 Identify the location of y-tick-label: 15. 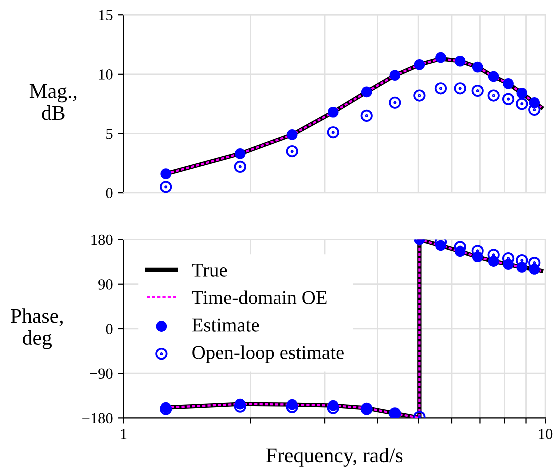
(106, 15).